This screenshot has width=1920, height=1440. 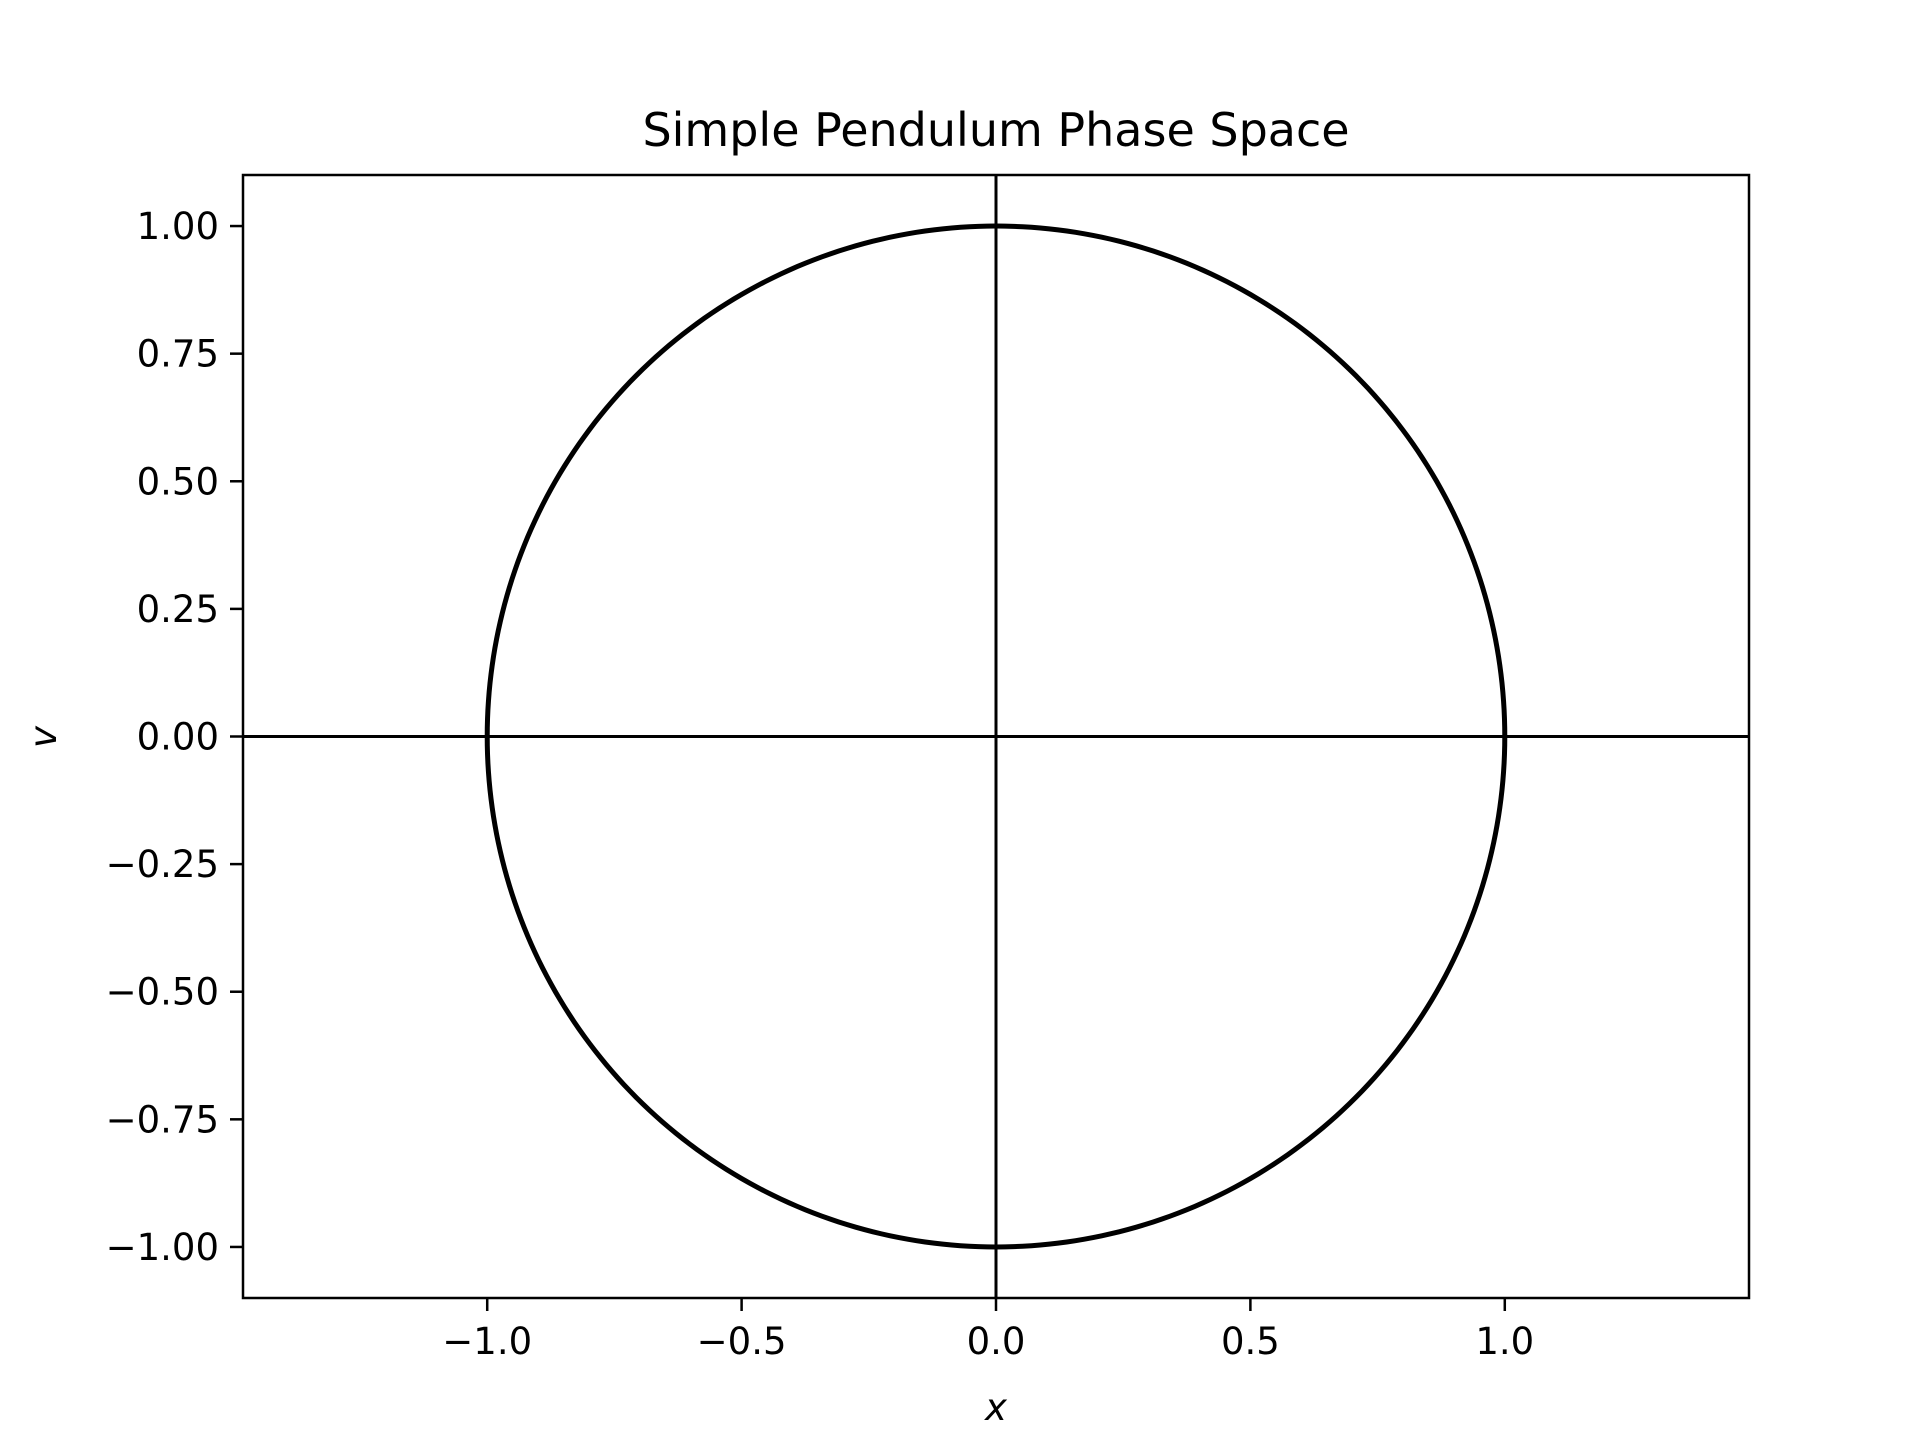 What do you see at coordinates (178, 481) in the screenshot?
I see `y-tick-label: 0.50` at bounding box center [178, 481].